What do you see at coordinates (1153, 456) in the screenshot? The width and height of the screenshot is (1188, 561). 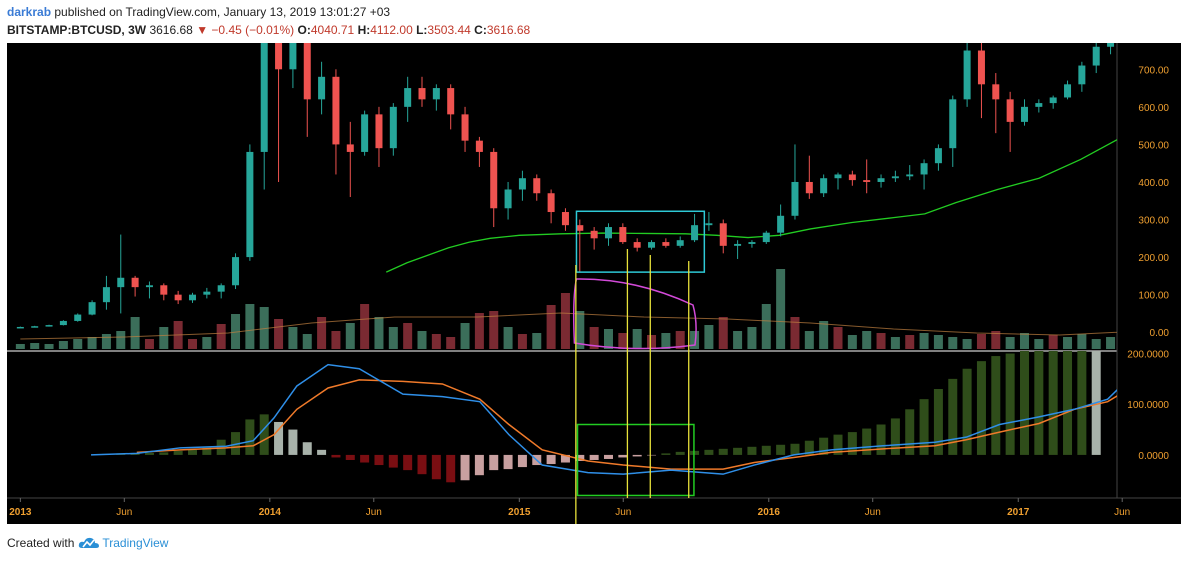 I see `indicator-axis-tick: 0.0000` at bounding box center [1153, 456].